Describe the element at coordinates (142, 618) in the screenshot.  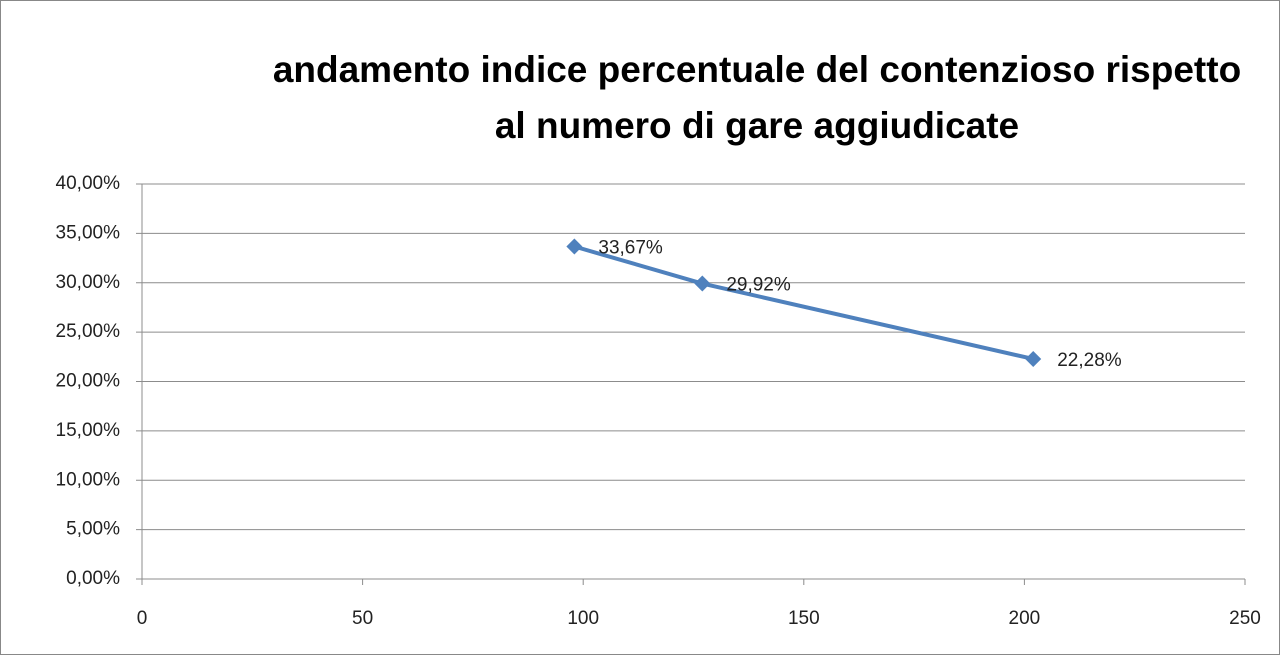
I see `x-tick-label: 0` at that location.